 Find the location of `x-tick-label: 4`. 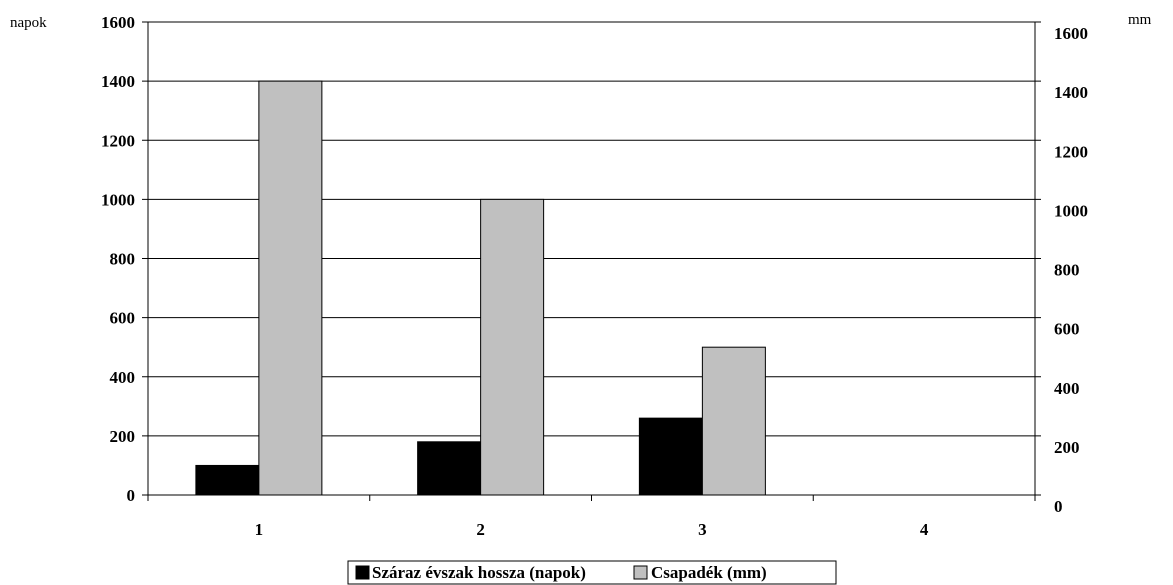

x-tick-label: 4 is located at coordinates (924, 529).